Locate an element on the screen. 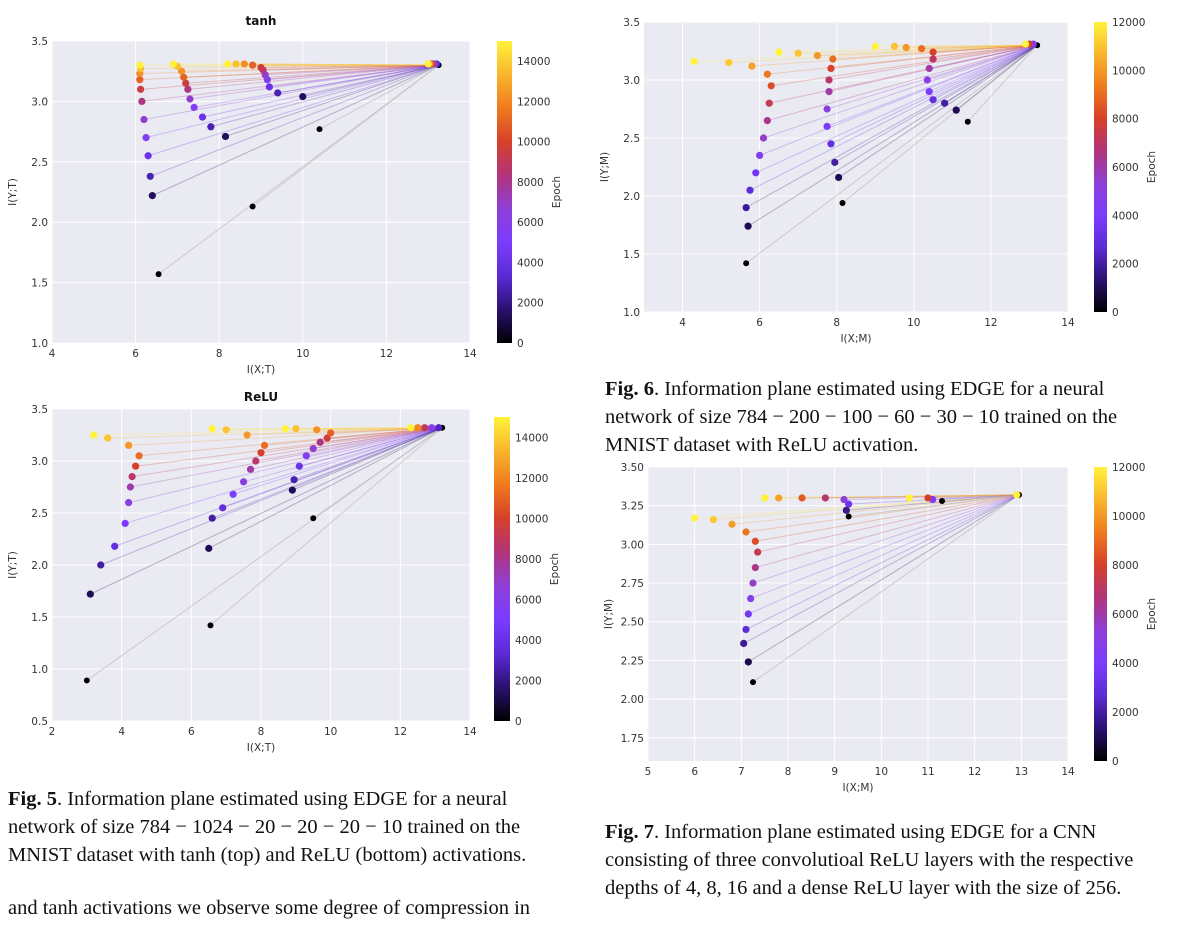 The image size is (1178, 926). y-tick-label: 2.25 is located at coordinates (632, 661).